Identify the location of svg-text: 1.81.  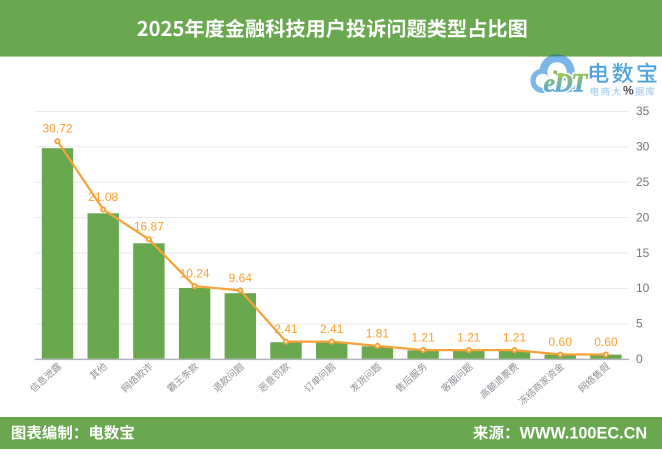
(378, 333).